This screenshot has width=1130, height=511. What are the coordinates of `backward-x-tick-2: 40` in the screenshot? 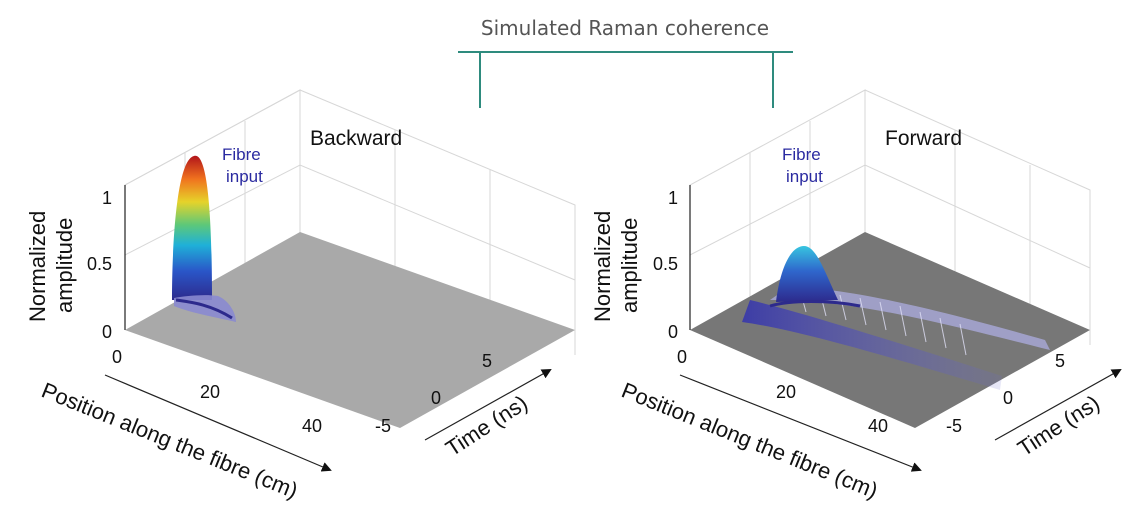 It's located at (312, 426).